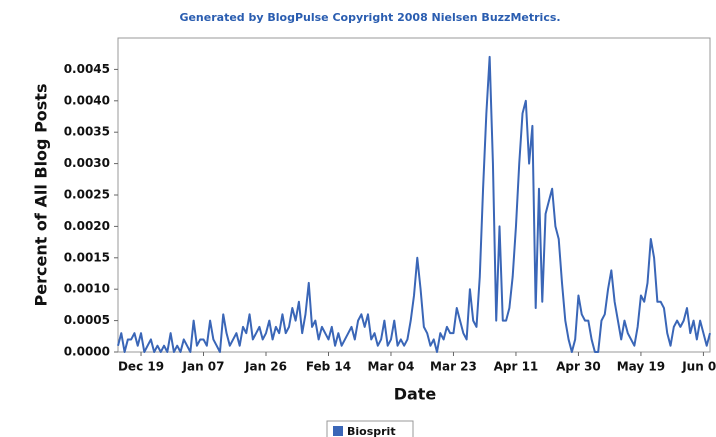 Image resolution: width=716 pixels, height=437 pixels. I want to click on y-tick-label: 0.0045, so click(87, 69).